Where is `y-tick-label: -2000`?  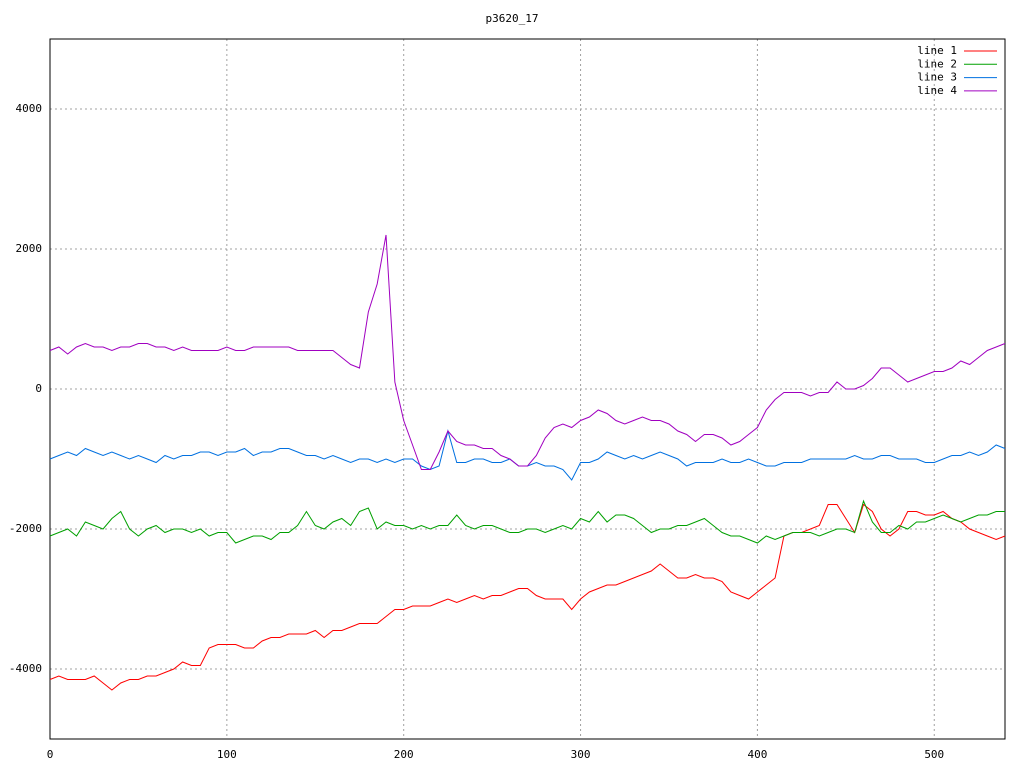
y-tick-label: -2000 is located at coordinates (25, 528).